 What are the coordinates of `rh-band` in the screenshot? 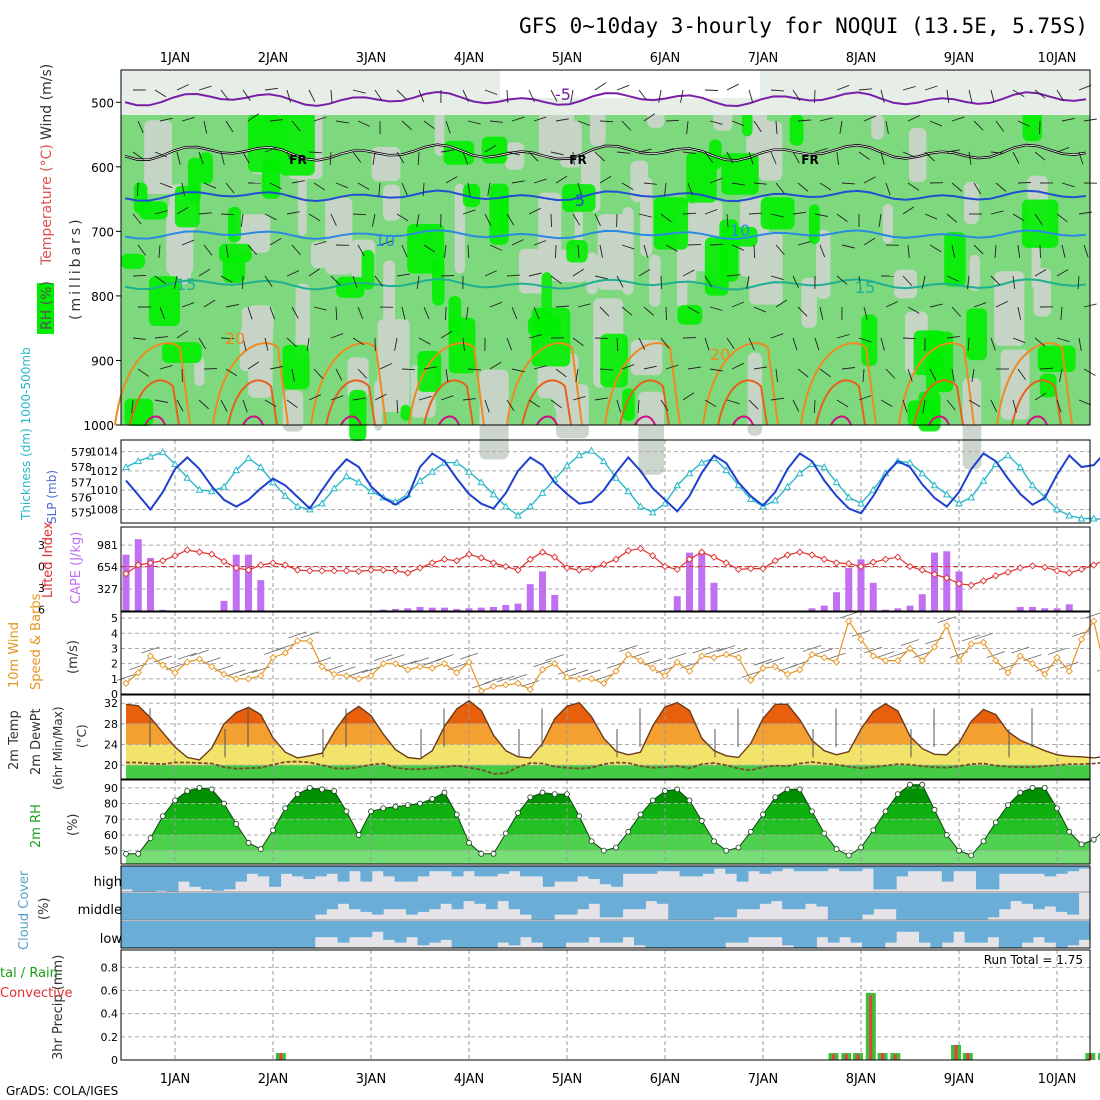 It's located at (608, 842).